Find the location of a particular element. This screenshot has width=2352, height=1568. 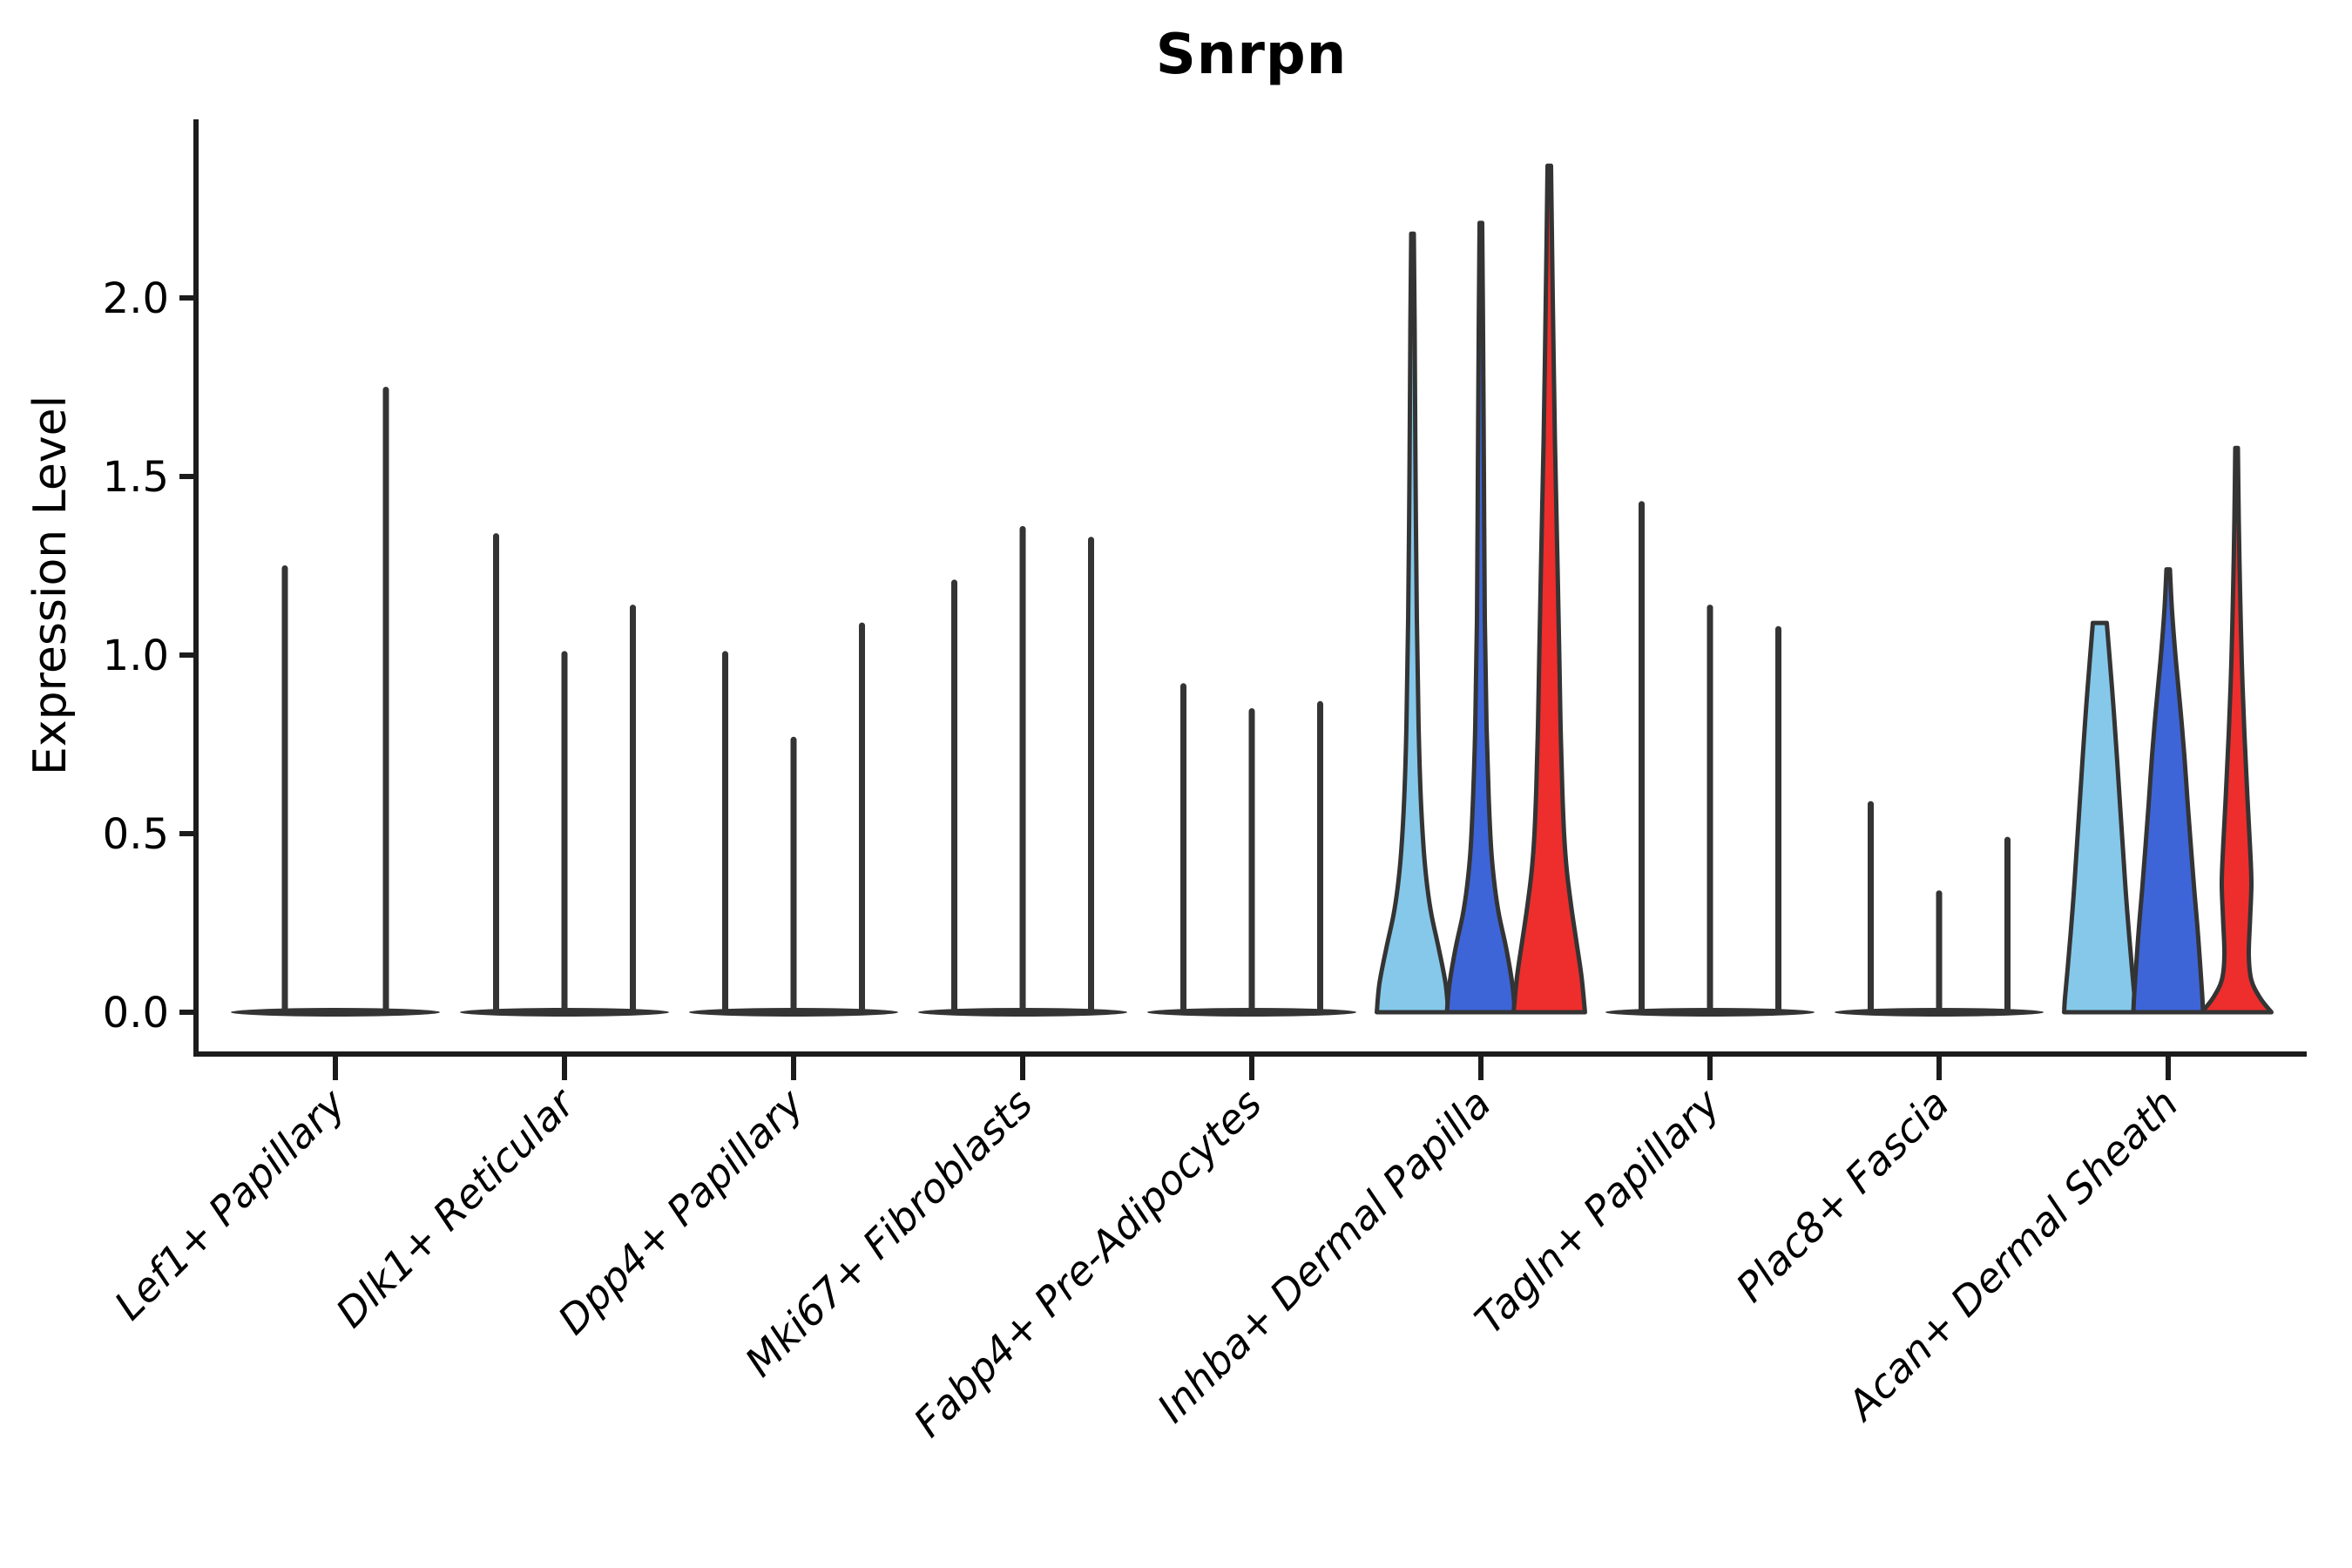

y-tick-label: 1.5 is located at coordinates (136, 477).